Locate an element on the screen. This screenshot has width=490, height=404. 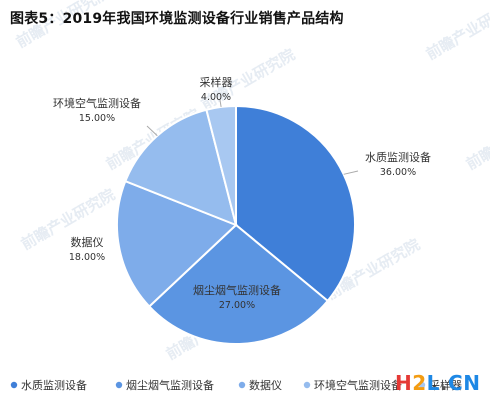
site-logo: H2L.CN is located at coordinates (438, 383).